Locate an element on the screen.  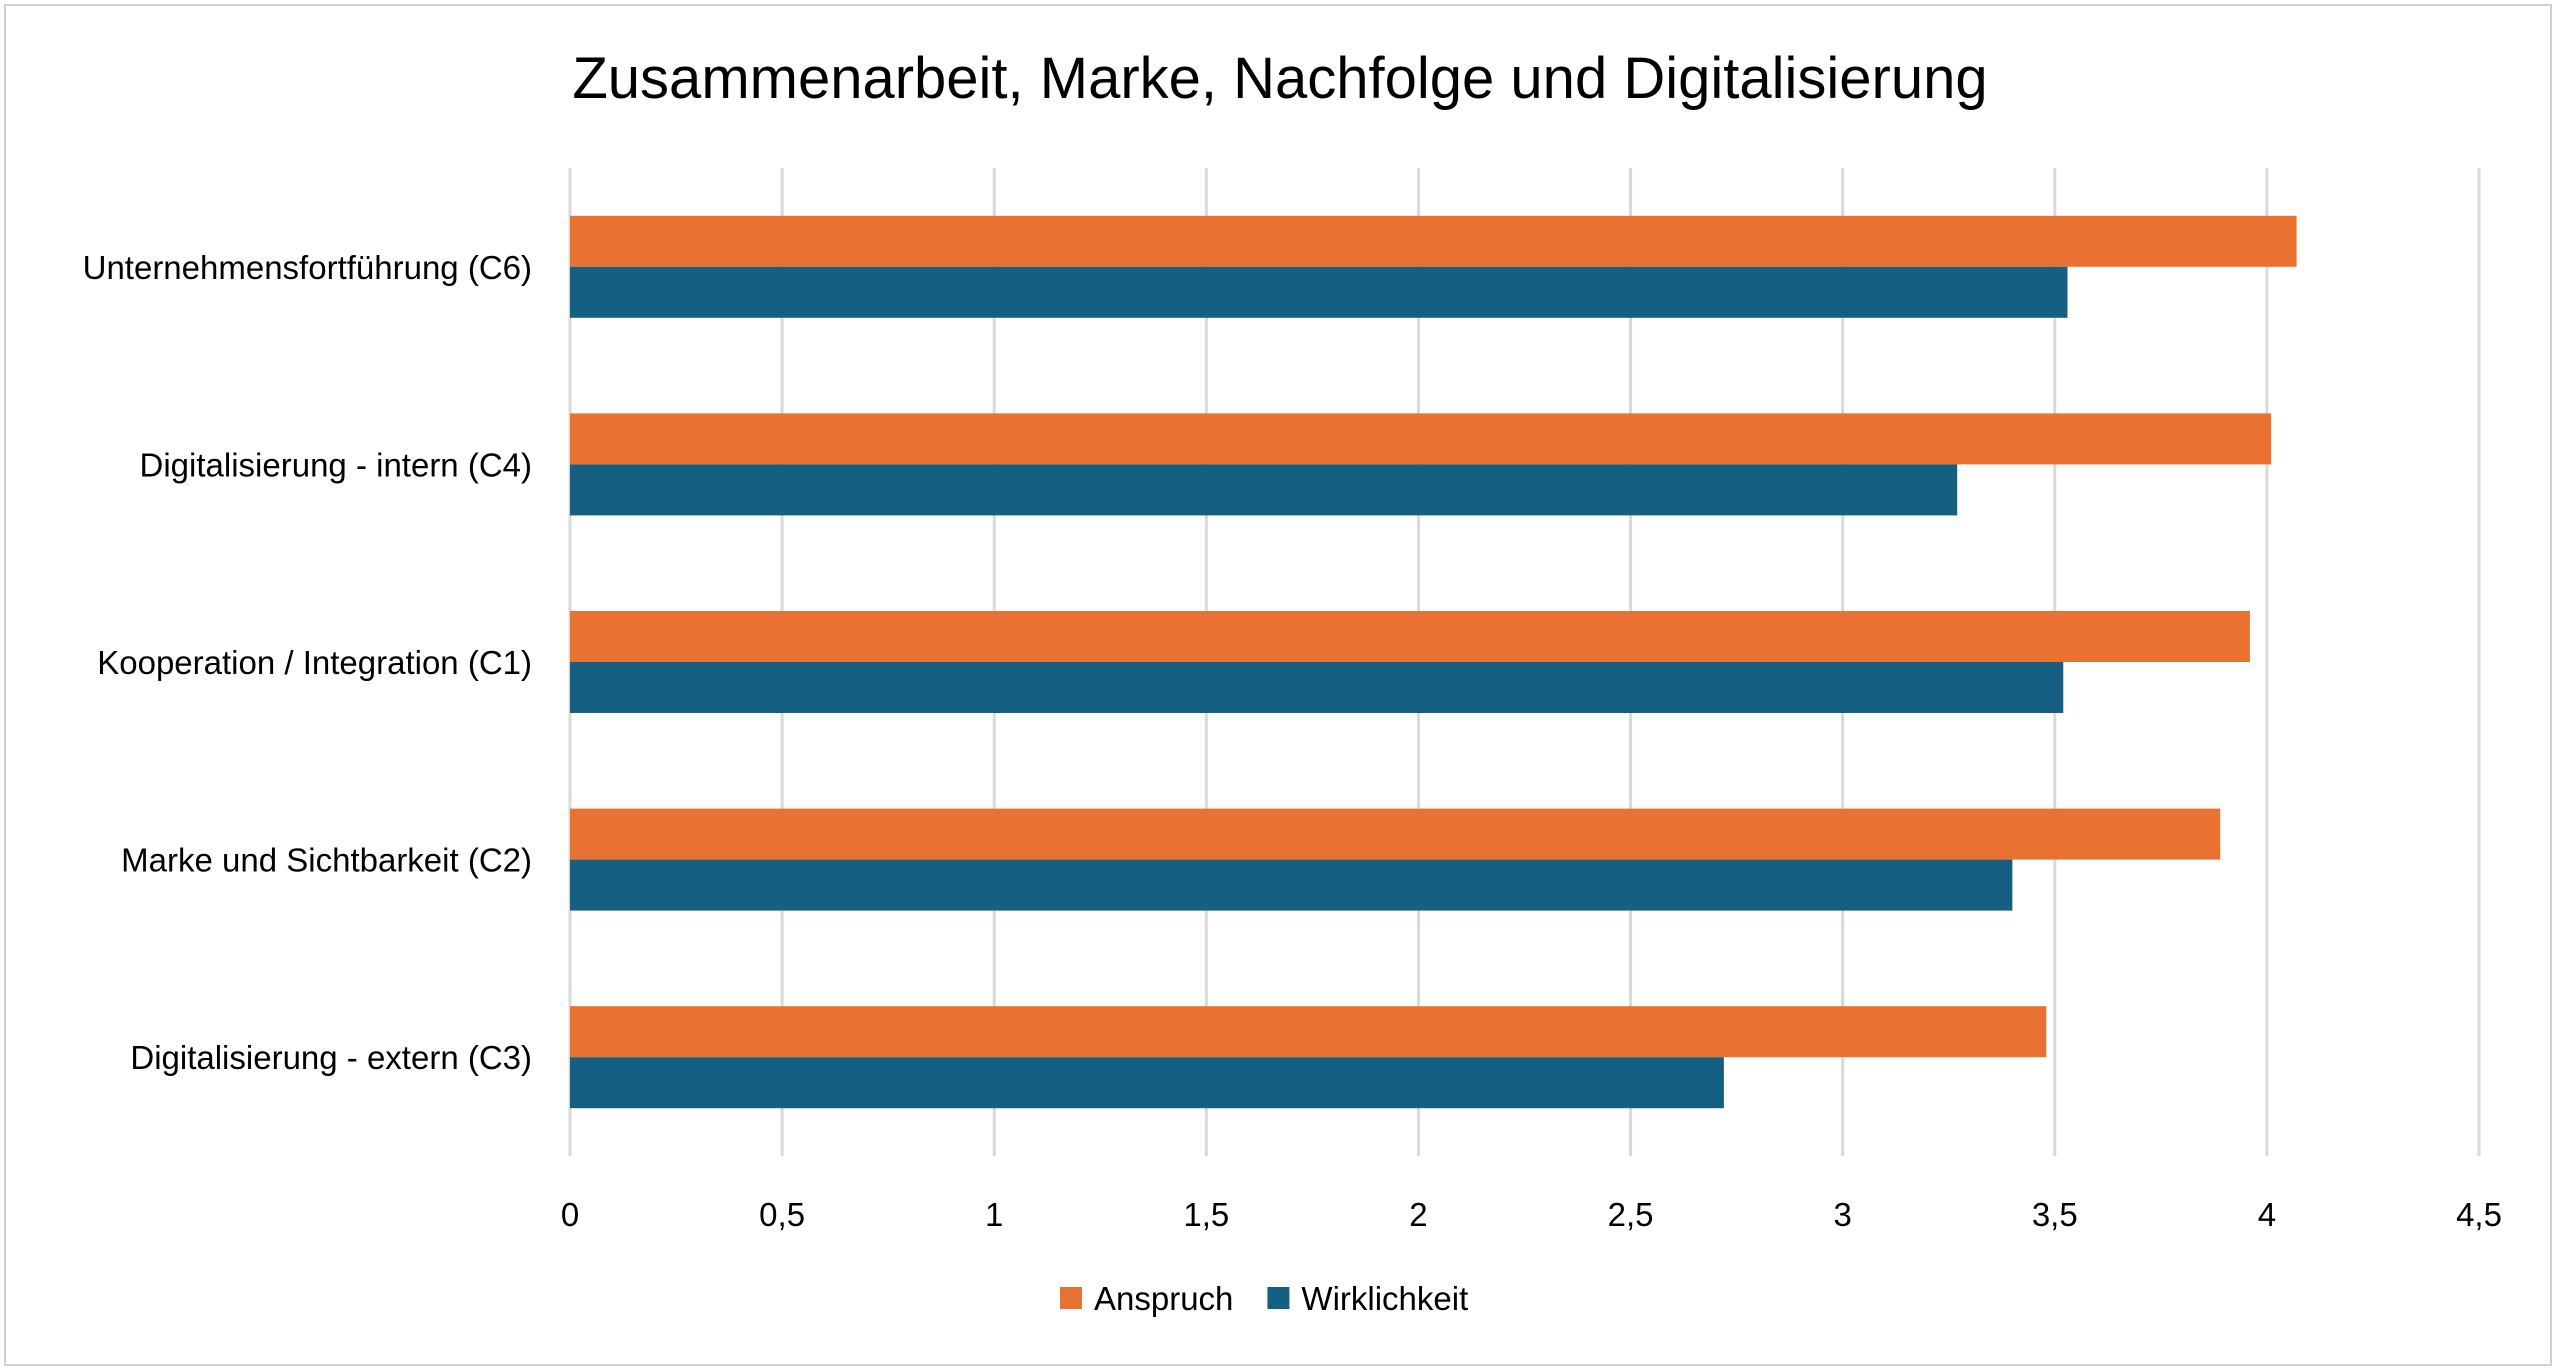
x-tick-label: 1 is located at coordinates (994, 1214).